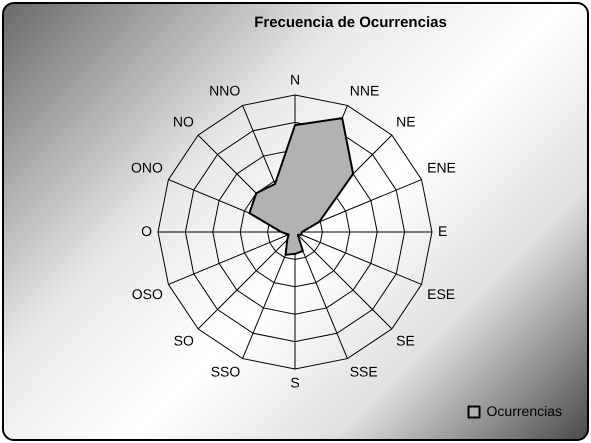 This screenshot has width=591, height=443. What do you see at coordinates (146, 230) in the screenshot?
I see `spoke-label: O` at bounding box center [146, 230].